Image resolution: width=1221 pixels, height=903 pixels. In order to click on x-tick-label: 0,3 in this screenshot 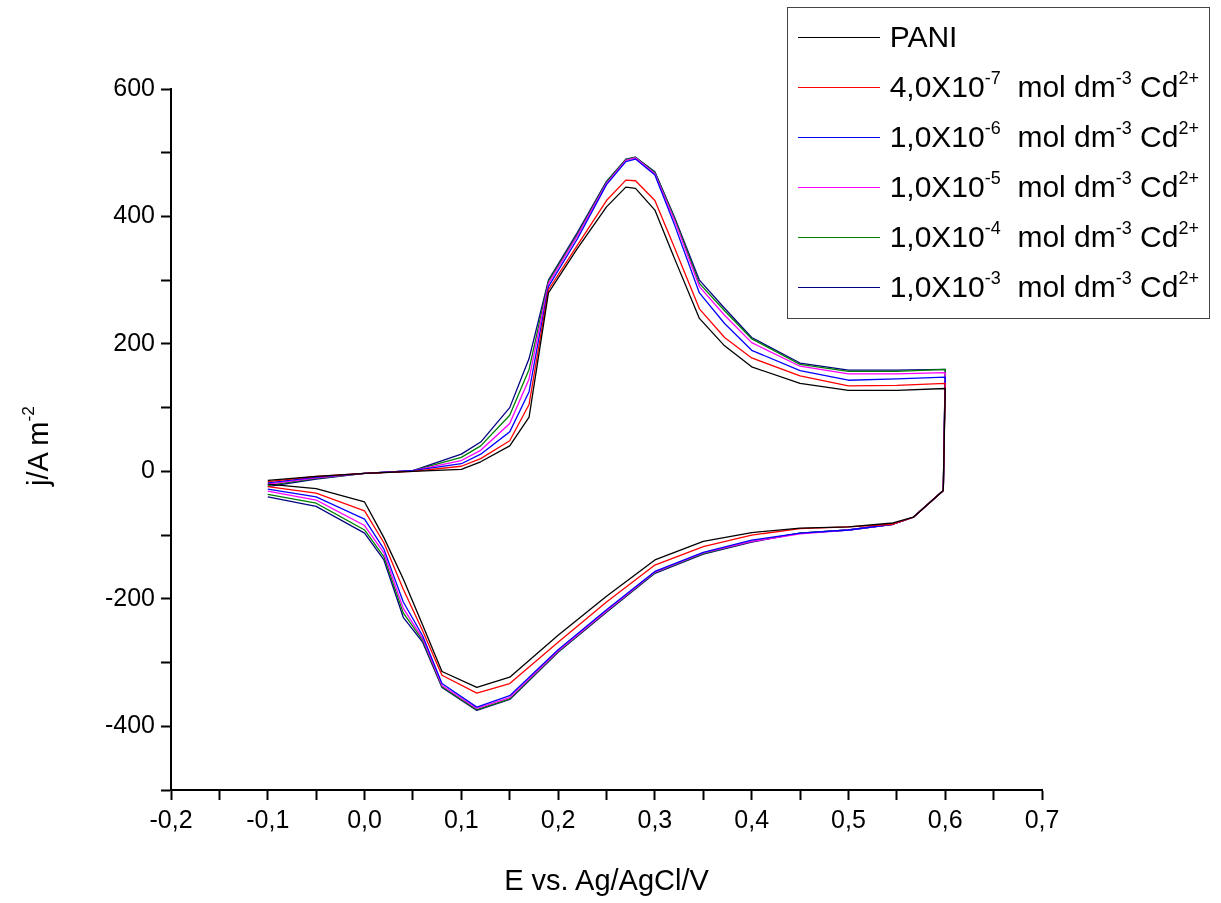, I will do `click(655, 818)`.